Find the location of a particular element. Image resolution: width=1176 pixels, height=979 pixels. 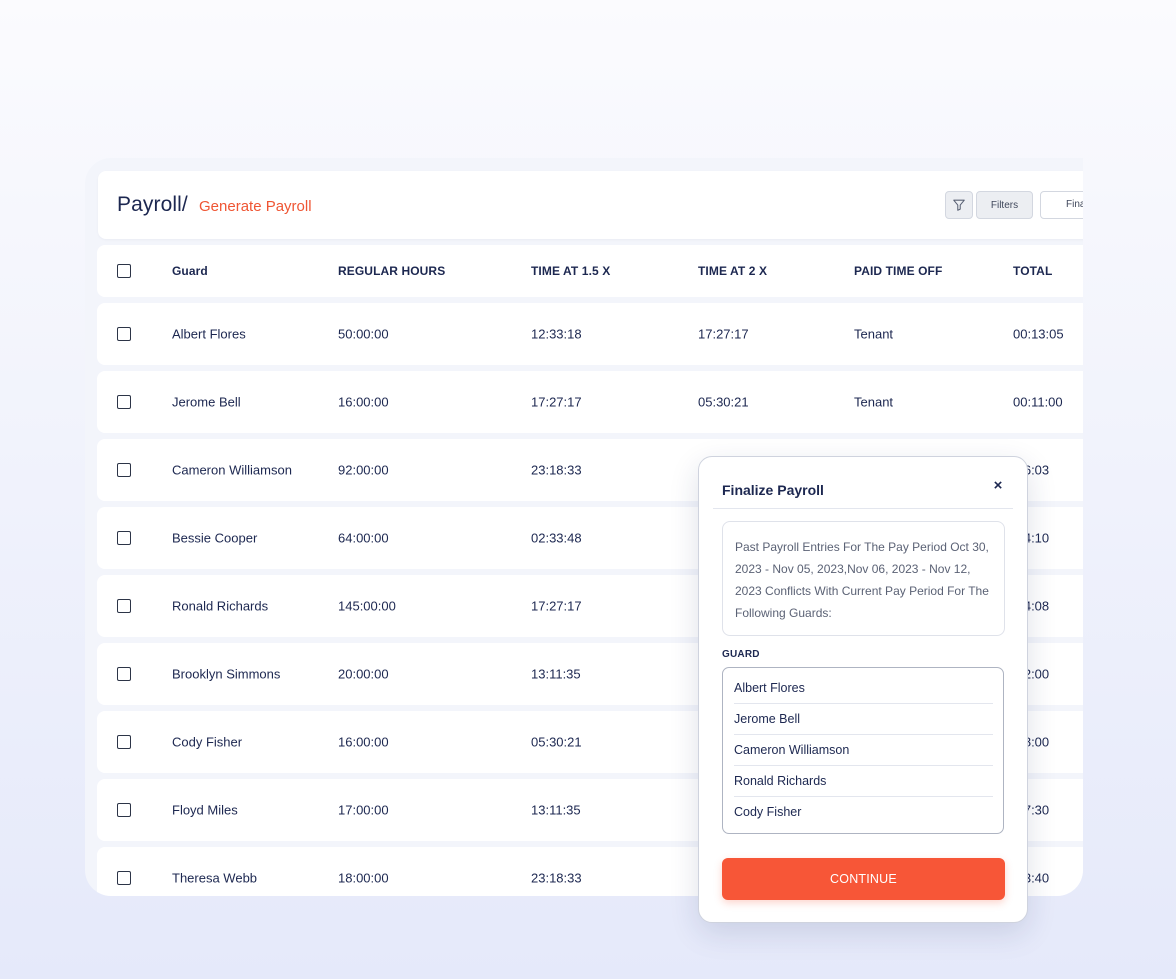

filter-icon-button is located at coordinates (959, 205).